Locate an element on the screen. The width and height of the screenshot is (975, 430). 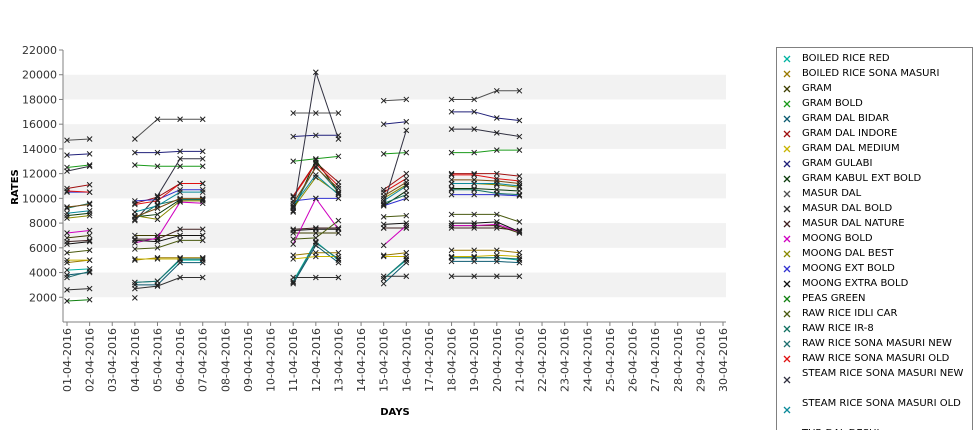
x-tick-label: 21-04-2016 is located at coordinates (519, 360).